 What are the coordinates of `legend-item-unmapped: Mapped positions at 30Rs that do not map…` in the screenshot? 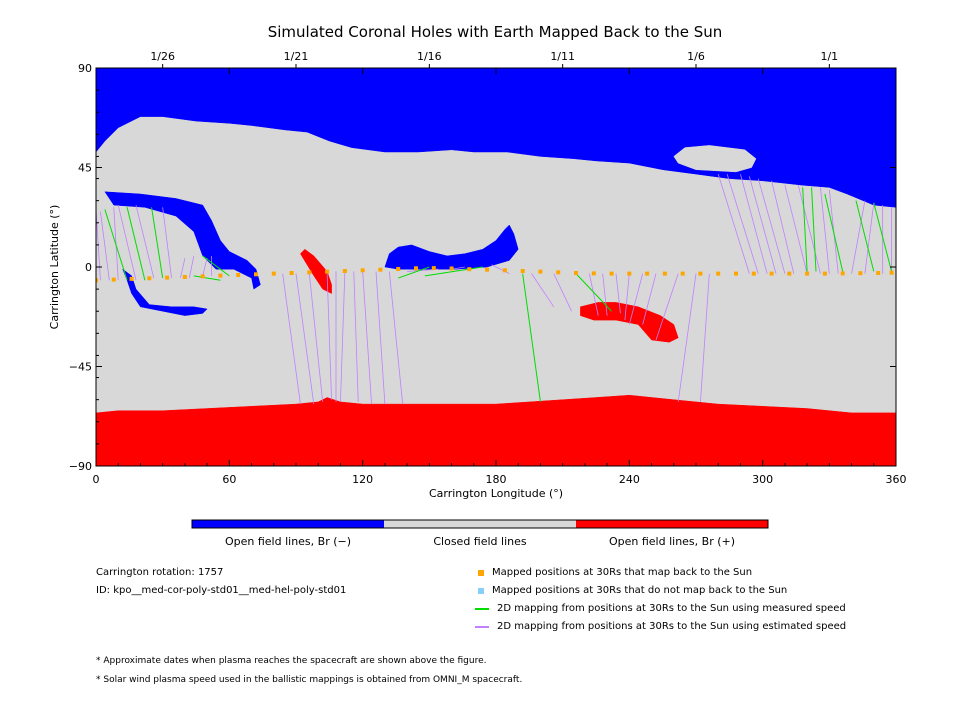 It's located at (632, 590).